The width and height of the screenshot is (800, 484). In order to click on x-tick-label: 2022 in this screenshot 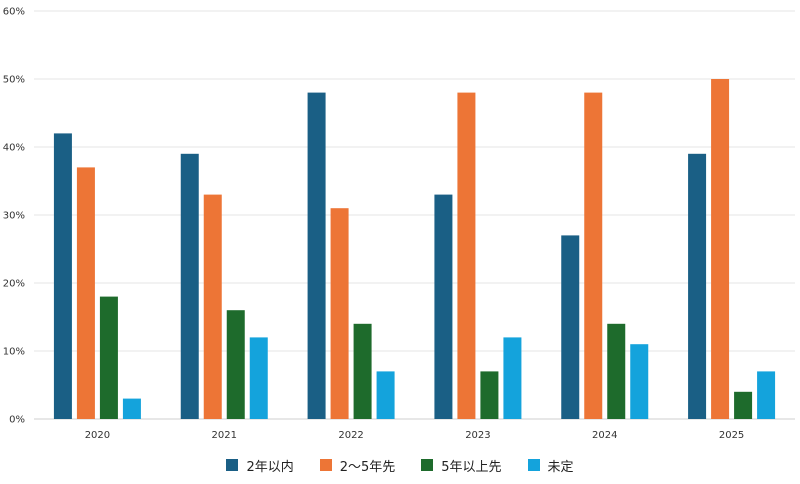, I will do `click(350, 435)`.